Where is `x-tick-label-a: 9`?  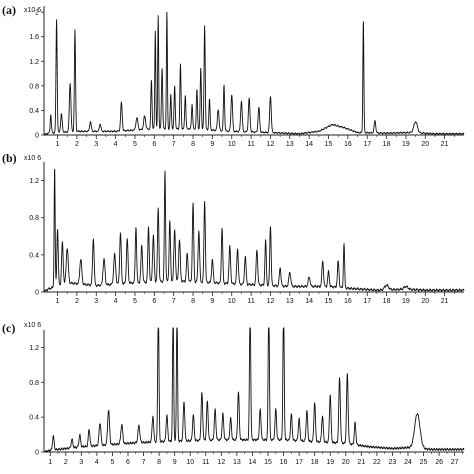 x-tick-label-a: 9 is located at coordinates (212, 144).